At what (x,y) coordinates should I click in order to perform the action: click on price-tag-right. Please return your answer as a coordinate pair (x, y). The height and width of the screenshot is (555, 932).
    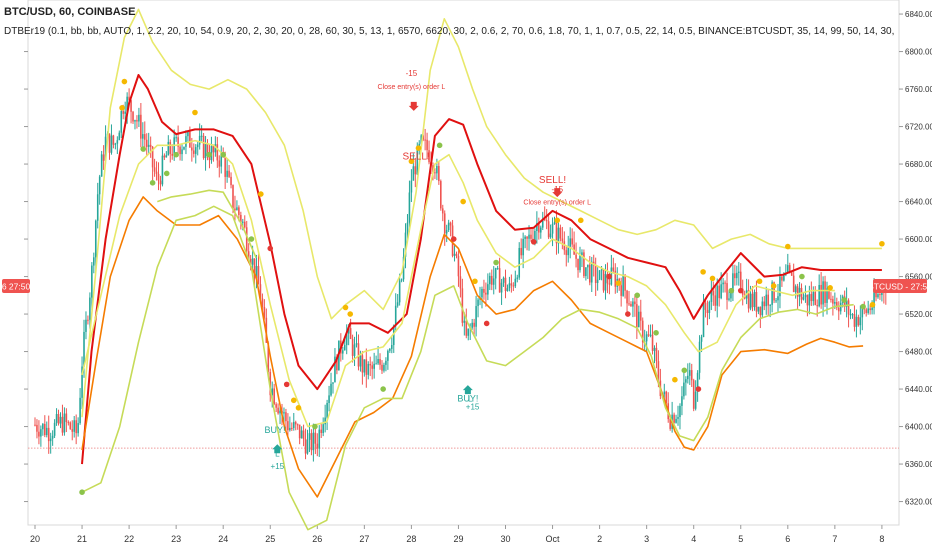
    Looking at the image, I should click on (900, 285).